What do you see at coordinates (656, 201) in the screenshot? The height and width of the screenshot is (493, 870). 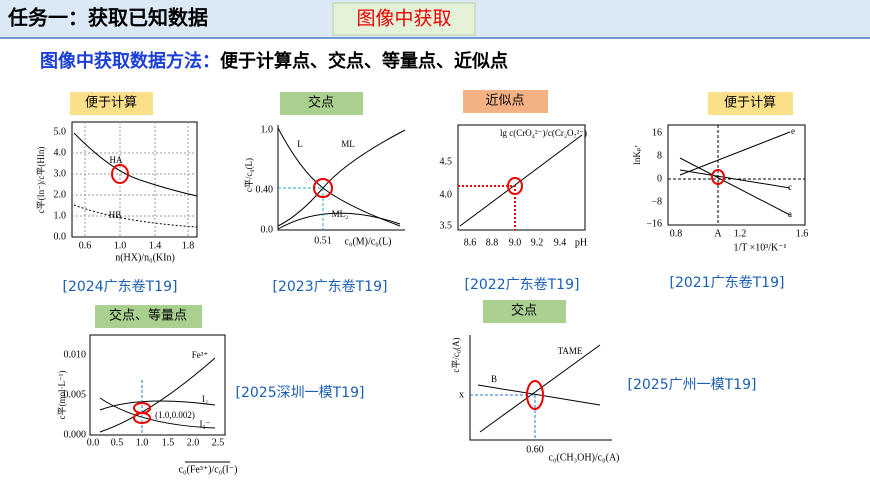 I see `y-tick-label: −8` at bounding box center [656, 201].